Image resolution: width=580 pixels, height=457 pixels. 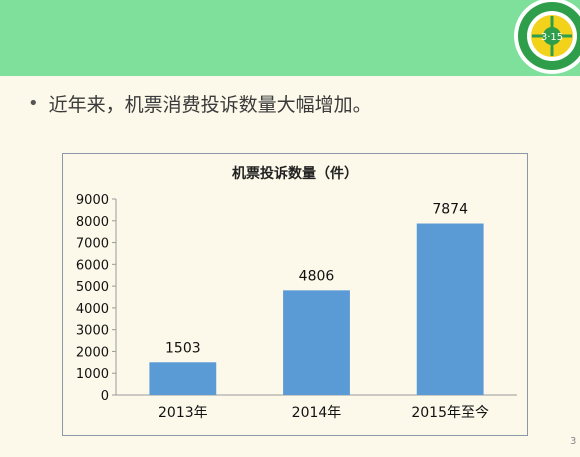 What do you see at coordinates (92, 309) in the screenshot?
I see `y-tick-label: 4000` at bounding box center [92, 309].